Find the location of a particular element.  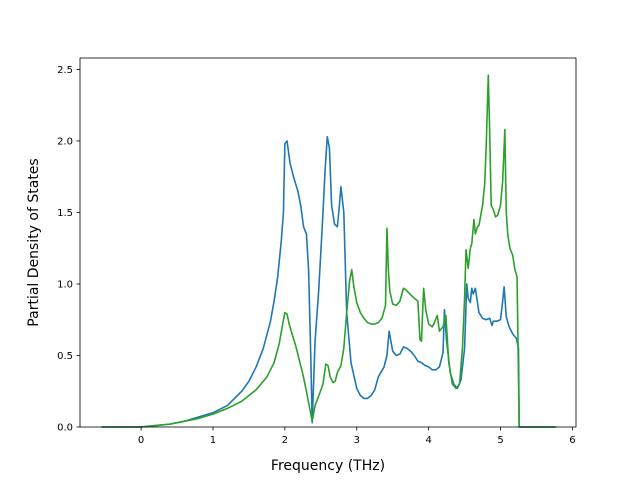

y-tick-label: 0.0 is located at coordinates (65, 428).